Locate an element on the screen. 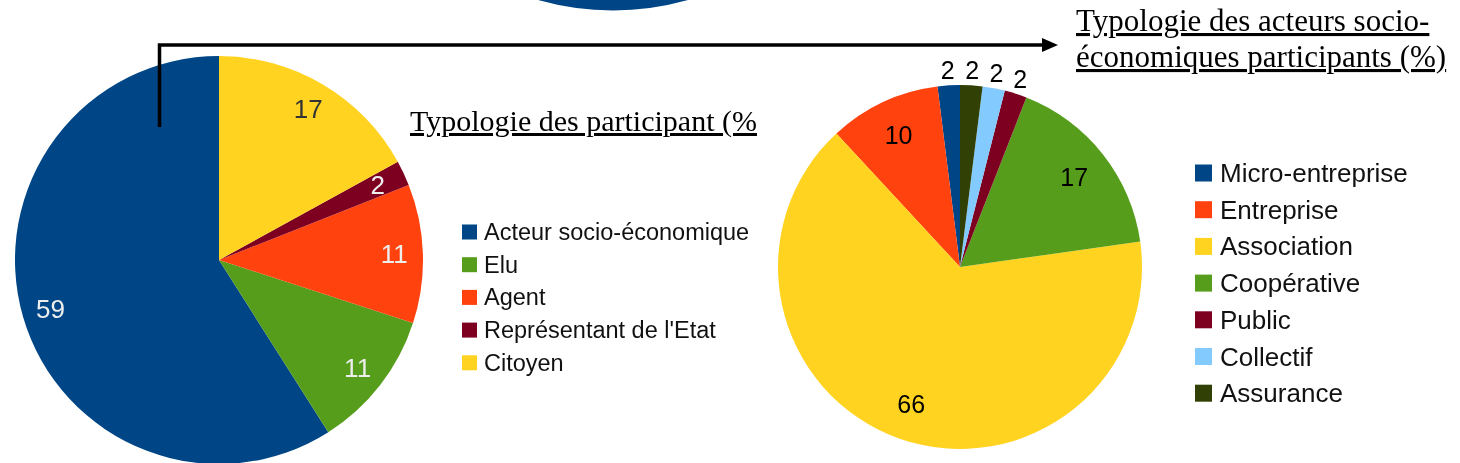  legend-label: Micro-entreprise is located at coordinates (1314, 173).